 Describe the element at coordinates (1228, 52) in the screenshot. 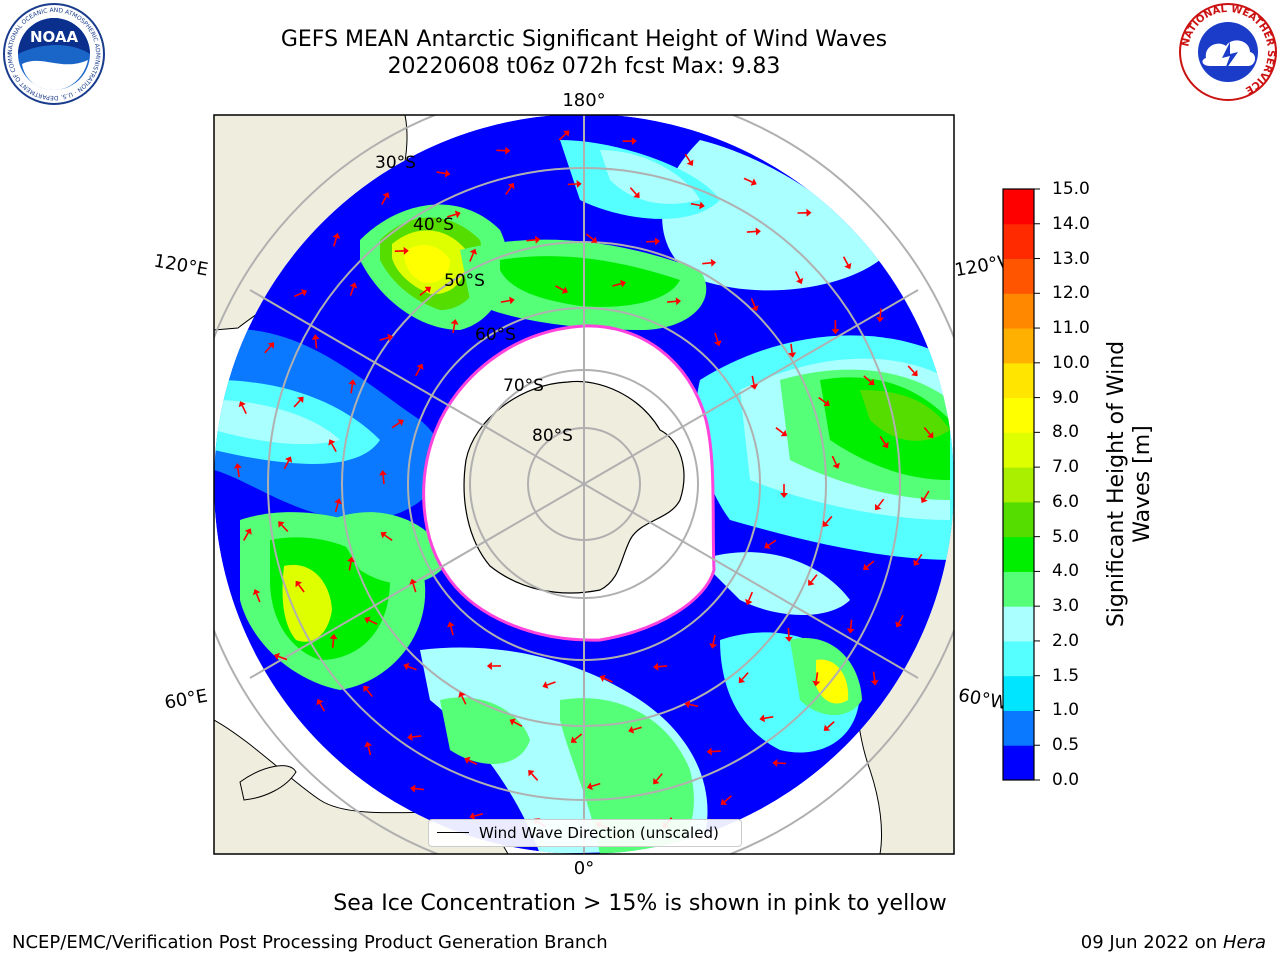

I see `nws-logo-icon: NATIONAL WEATHER SERVICE` at that location.